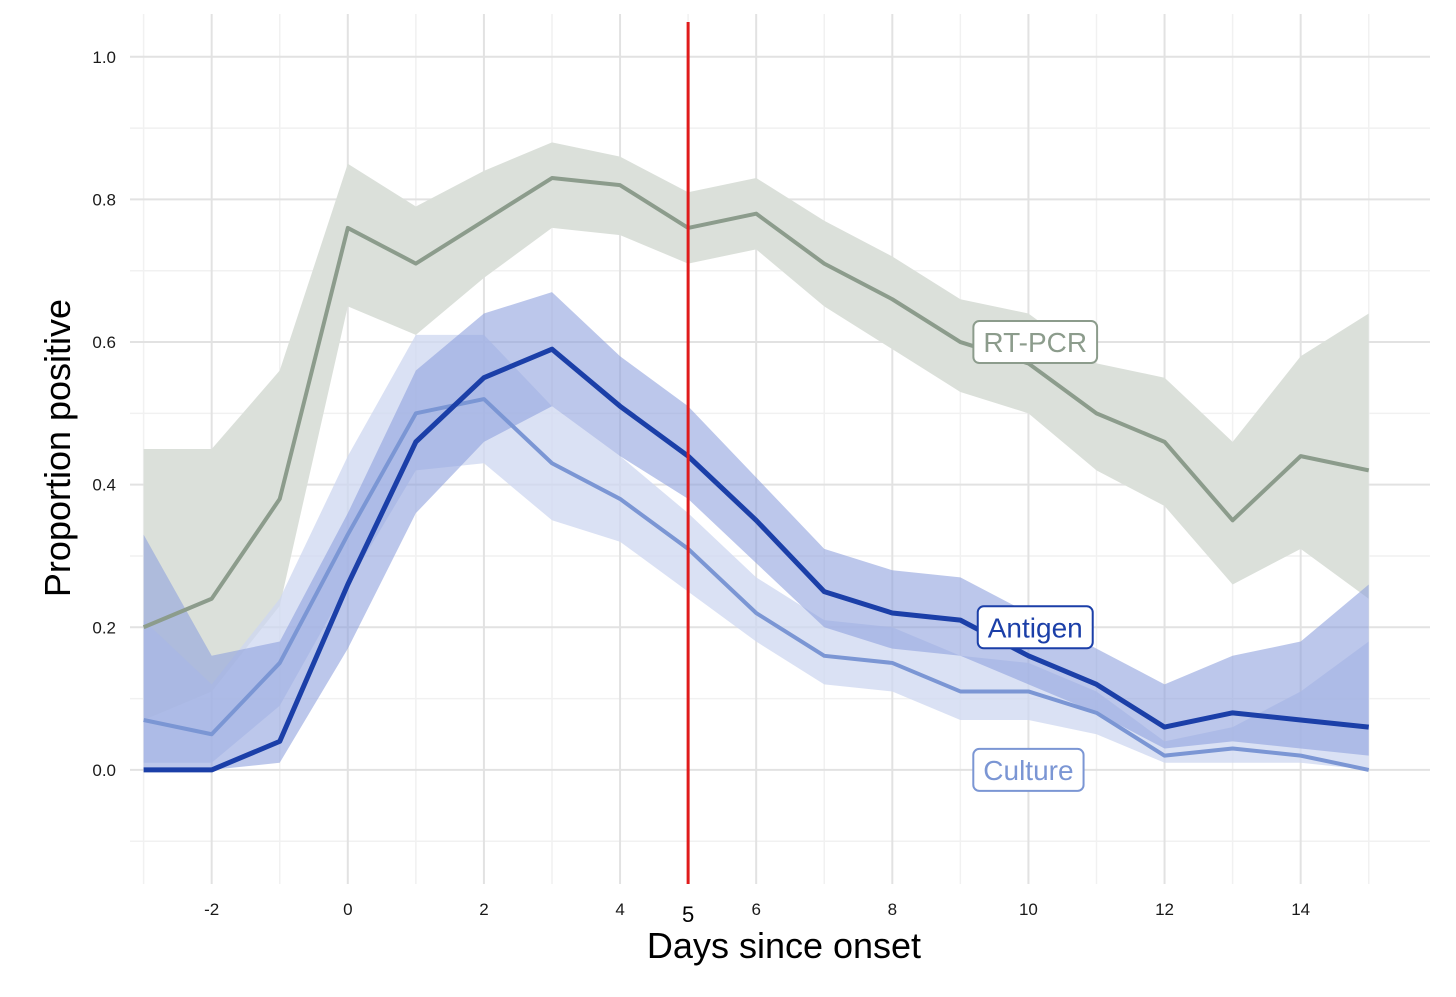 This screenshot has height=997, width=1456. What do you see at coordinates (688, 474) in the screenshot?
I see `reference-line-layer: 5` at bounding box center [688, 474].